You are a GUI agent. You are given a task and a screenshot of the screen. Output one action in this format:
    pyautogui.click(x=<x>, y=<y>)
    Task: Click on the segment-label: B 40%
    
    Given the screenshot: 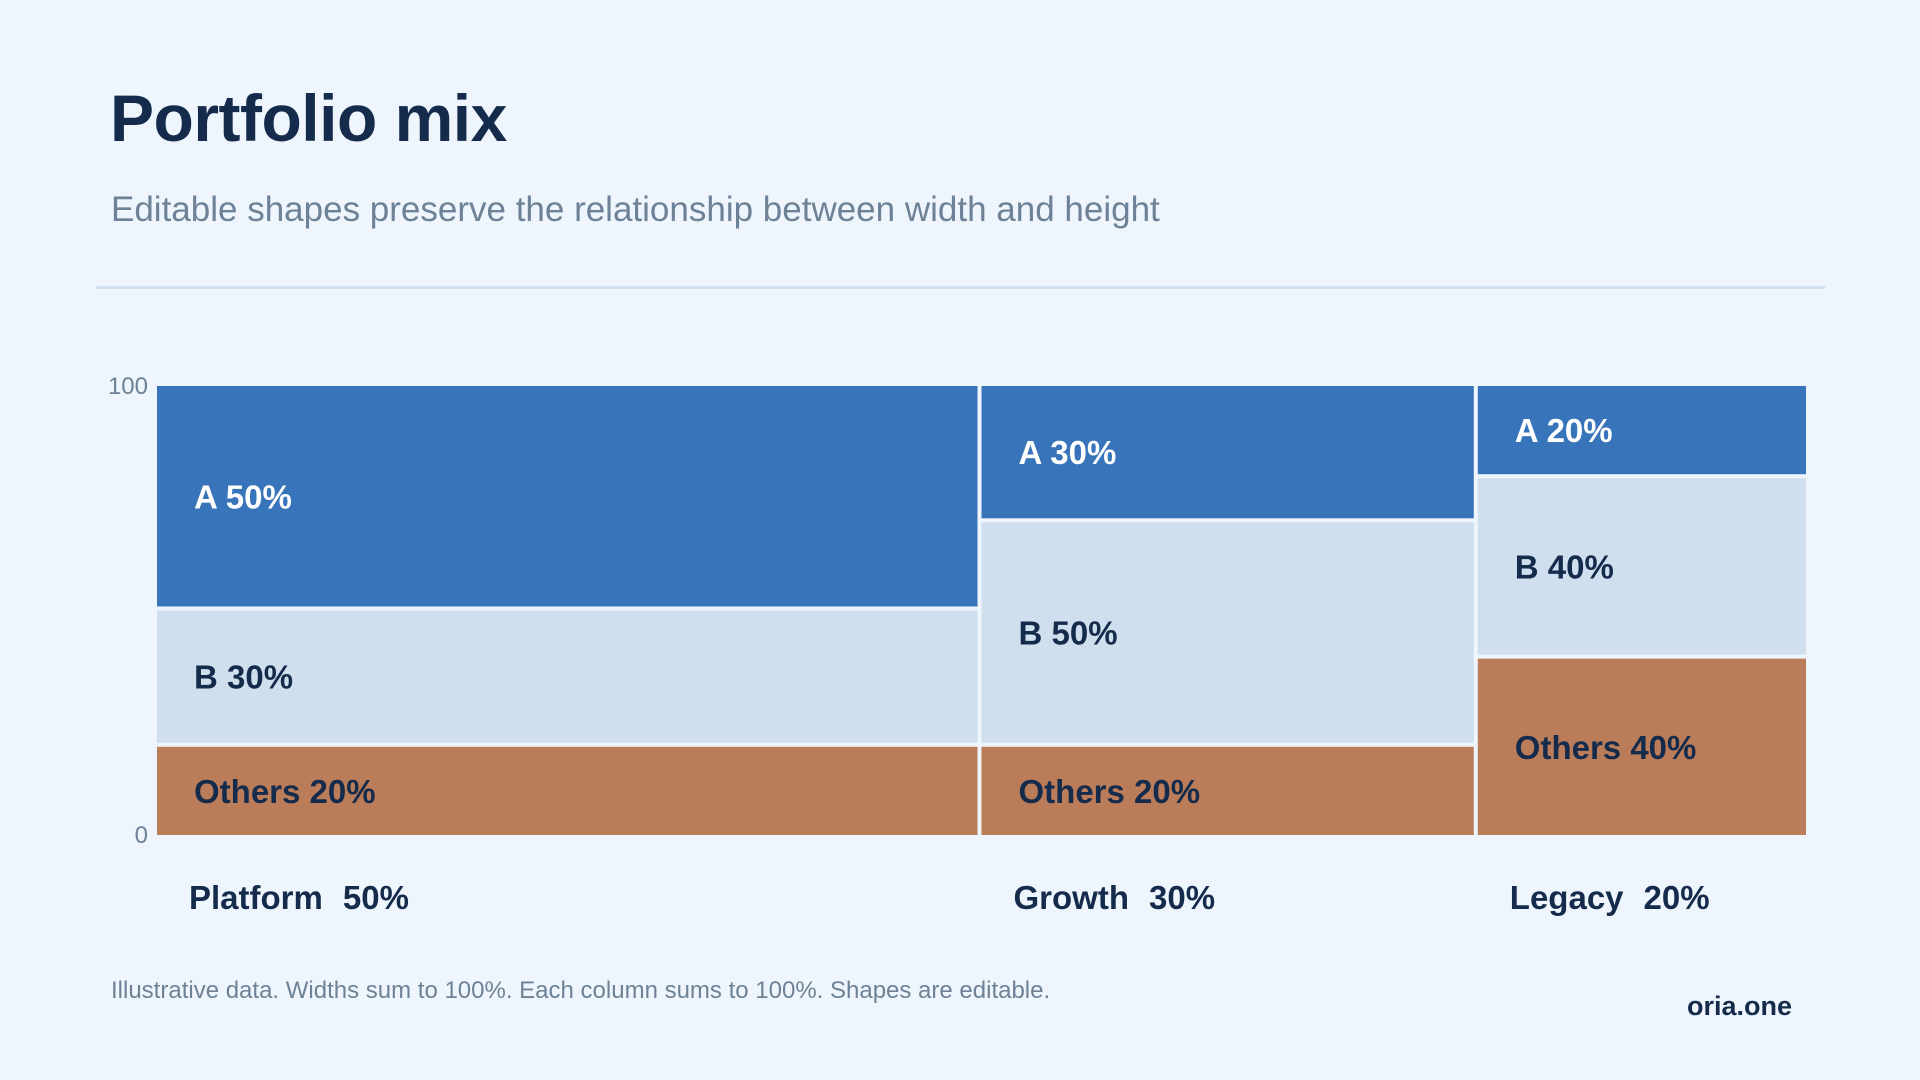 What is the action you would take?
    pyautogui.click(x=1564, y=566)
    